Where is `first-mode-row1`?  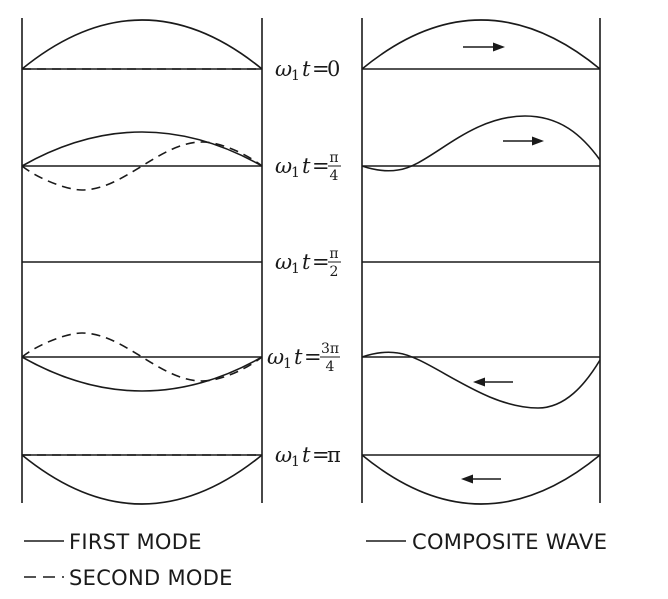 first-mode-row1 is located at coordinates (142, 44).